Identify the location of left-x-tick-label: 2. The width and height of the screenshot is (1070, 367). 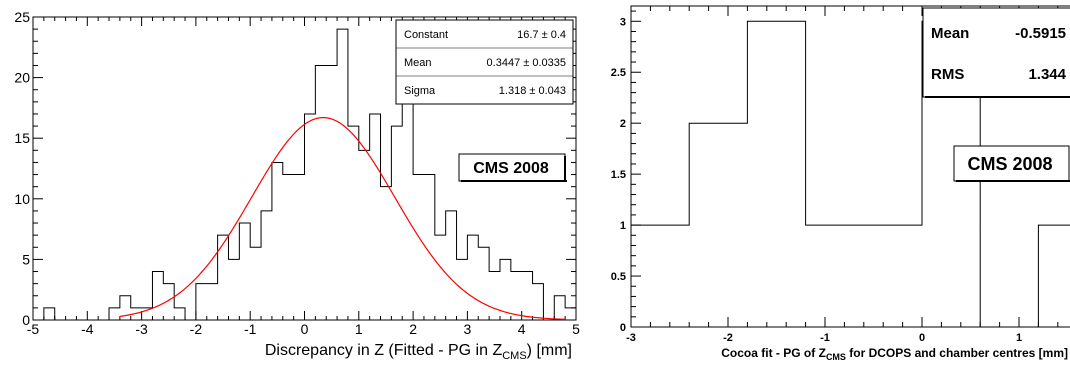
(413, 329).